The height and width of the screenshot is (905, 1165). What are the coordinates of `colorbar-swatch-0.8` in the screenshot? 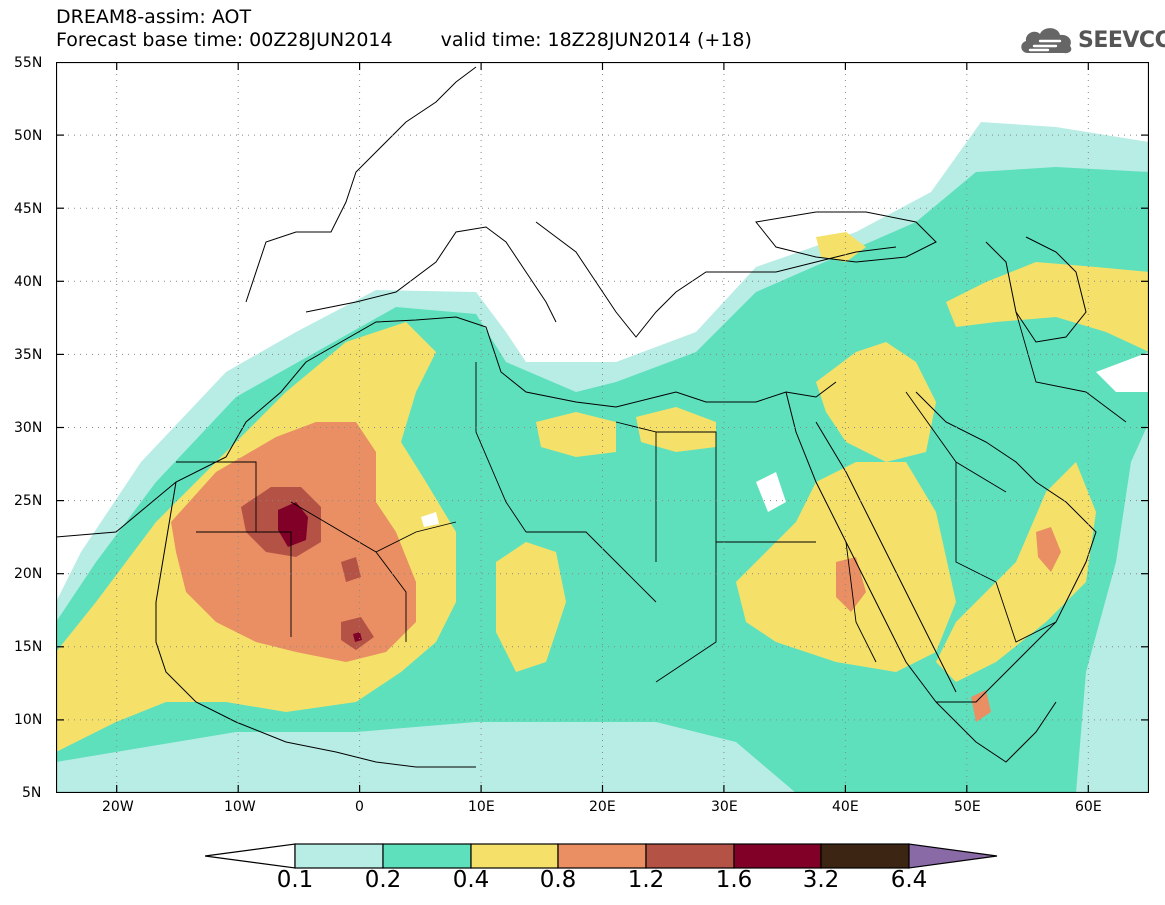 It's located at (602, 856).